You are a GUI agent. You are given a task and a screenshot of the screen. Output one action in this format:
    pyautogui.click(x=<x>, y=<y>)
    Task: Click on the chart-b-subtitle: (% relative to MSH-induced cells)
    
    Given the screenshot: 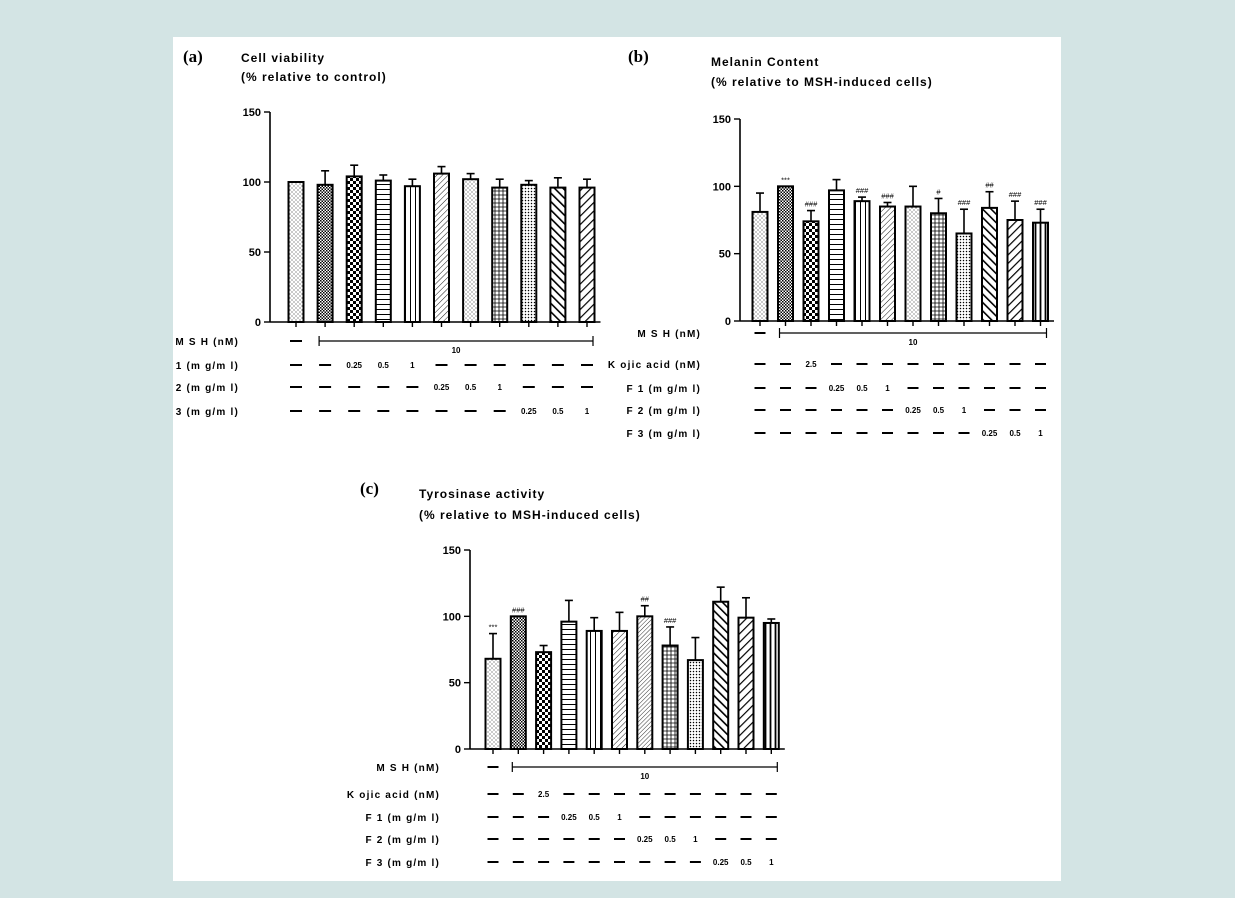 What is the action you would take?
    pyautogui.click(x=822, y=82)
    